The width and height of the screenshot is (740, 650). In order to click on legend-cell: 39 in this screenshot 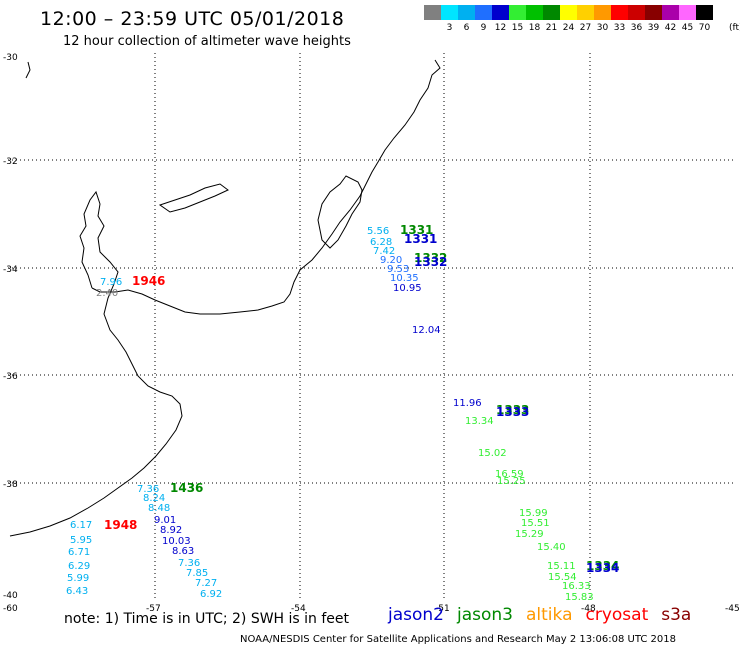, I will do `click(653, 19)`.